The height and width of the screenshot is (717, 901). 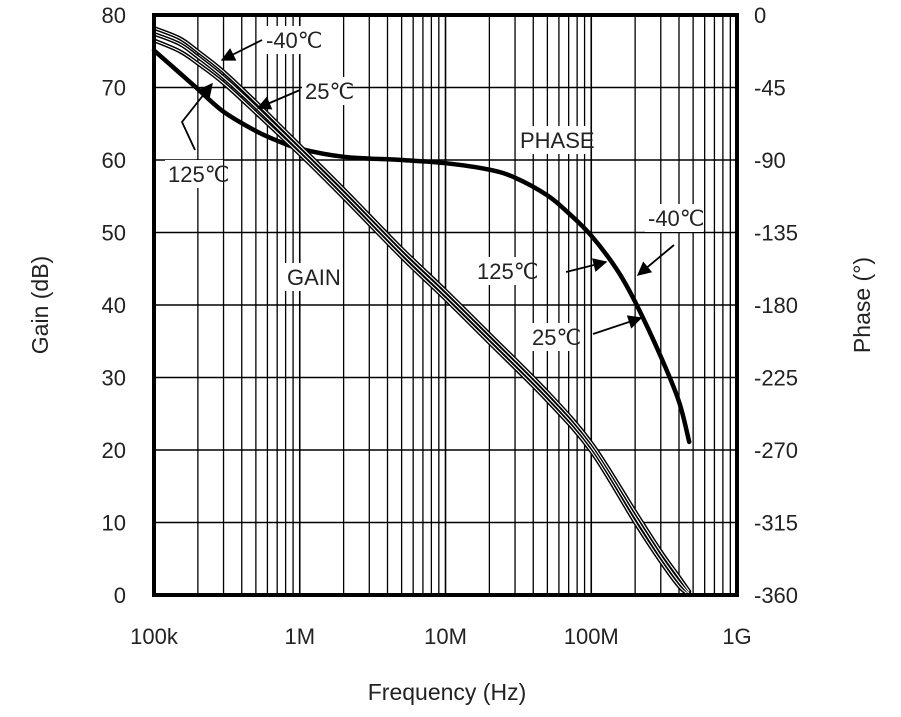 I want to click on y2-tick-label: -315, so click(x=776, y=523).